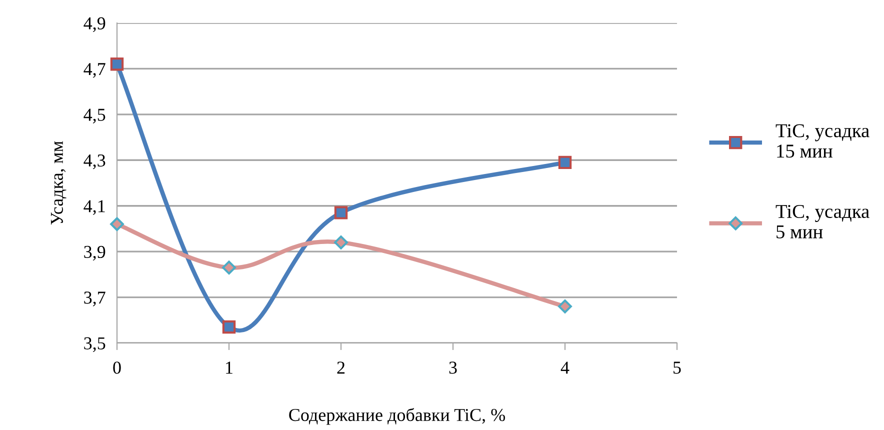  I want to click on x-tick-label: 4, so click(565, 368).